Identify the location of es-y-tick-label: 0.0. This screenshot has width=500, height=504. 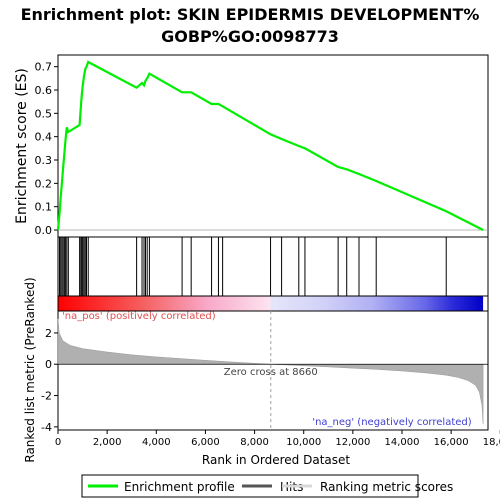
(44, 230).